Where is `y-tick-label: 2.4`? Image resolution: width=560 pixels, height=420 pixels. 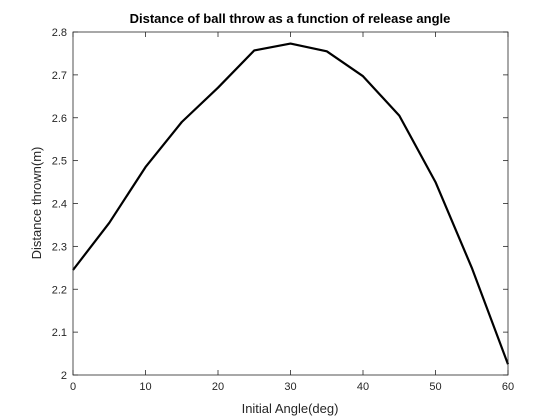 y-tick-label: 2.4 is located at coordinates (59, 205).